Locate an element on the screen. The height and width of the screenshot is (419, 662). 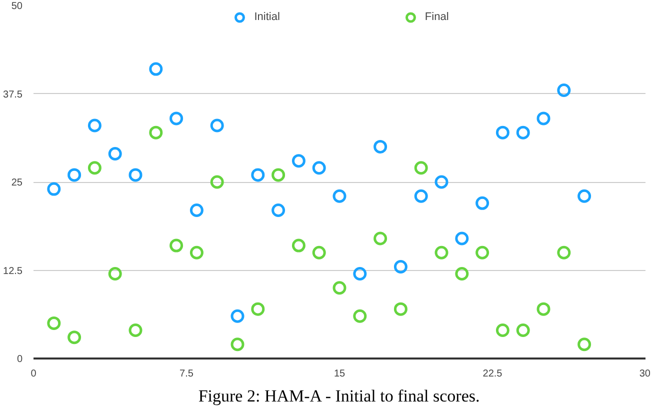
y-tick-label: 50 is located at coordinates (17, 6).